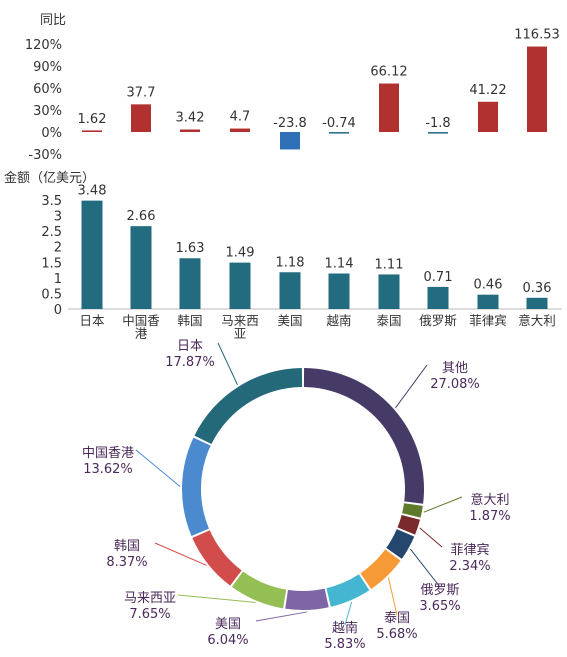 This screenshot has height=657, width=567. Describe the element at coordinates (439, 606) in the screenshot. I see `donut-slice-percent: 3.65%` at that location.